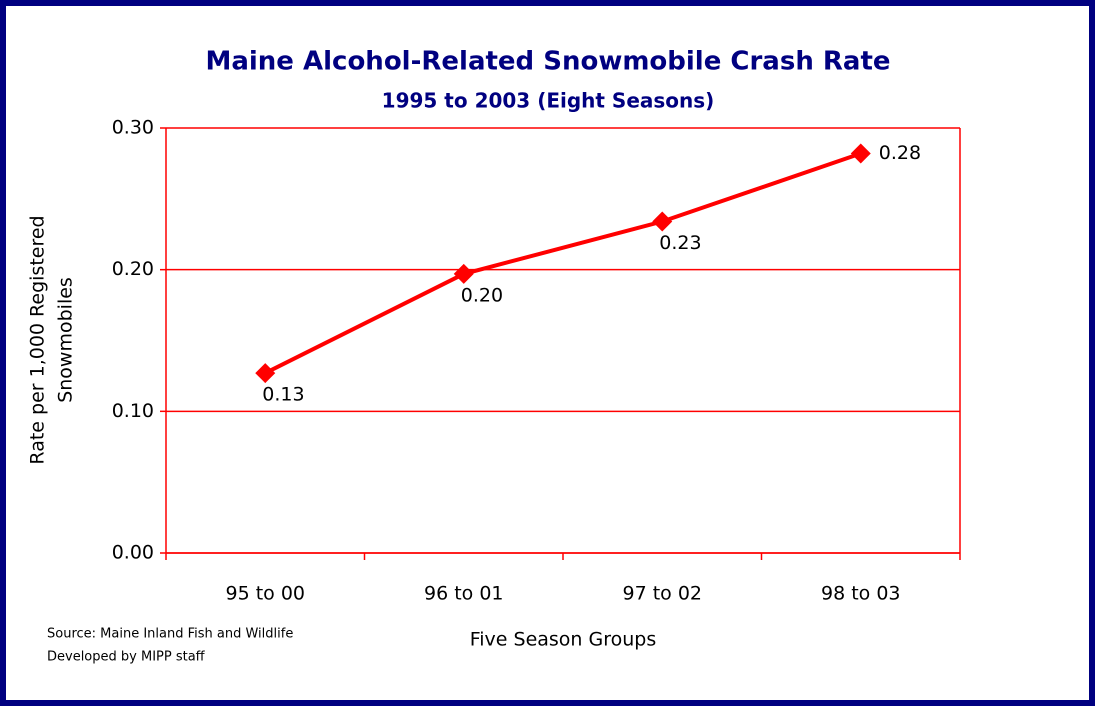 This screenshot has width=1095, height=706. What do you see at coordinates (126, 657) in the screenshot?
I see `source-note: Developed by MIPP staff` at bounding box center [126, 657].